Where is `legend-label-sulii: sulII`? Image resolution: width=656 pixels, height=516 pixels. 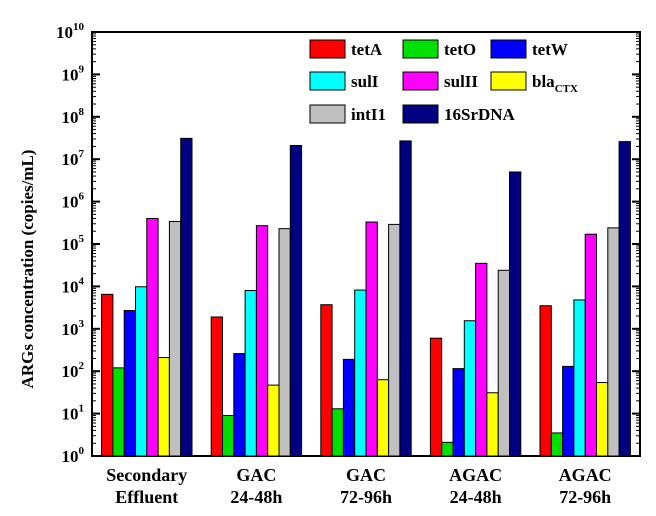 legend-label-sulii: sulII is located at coordinates (461, 81).